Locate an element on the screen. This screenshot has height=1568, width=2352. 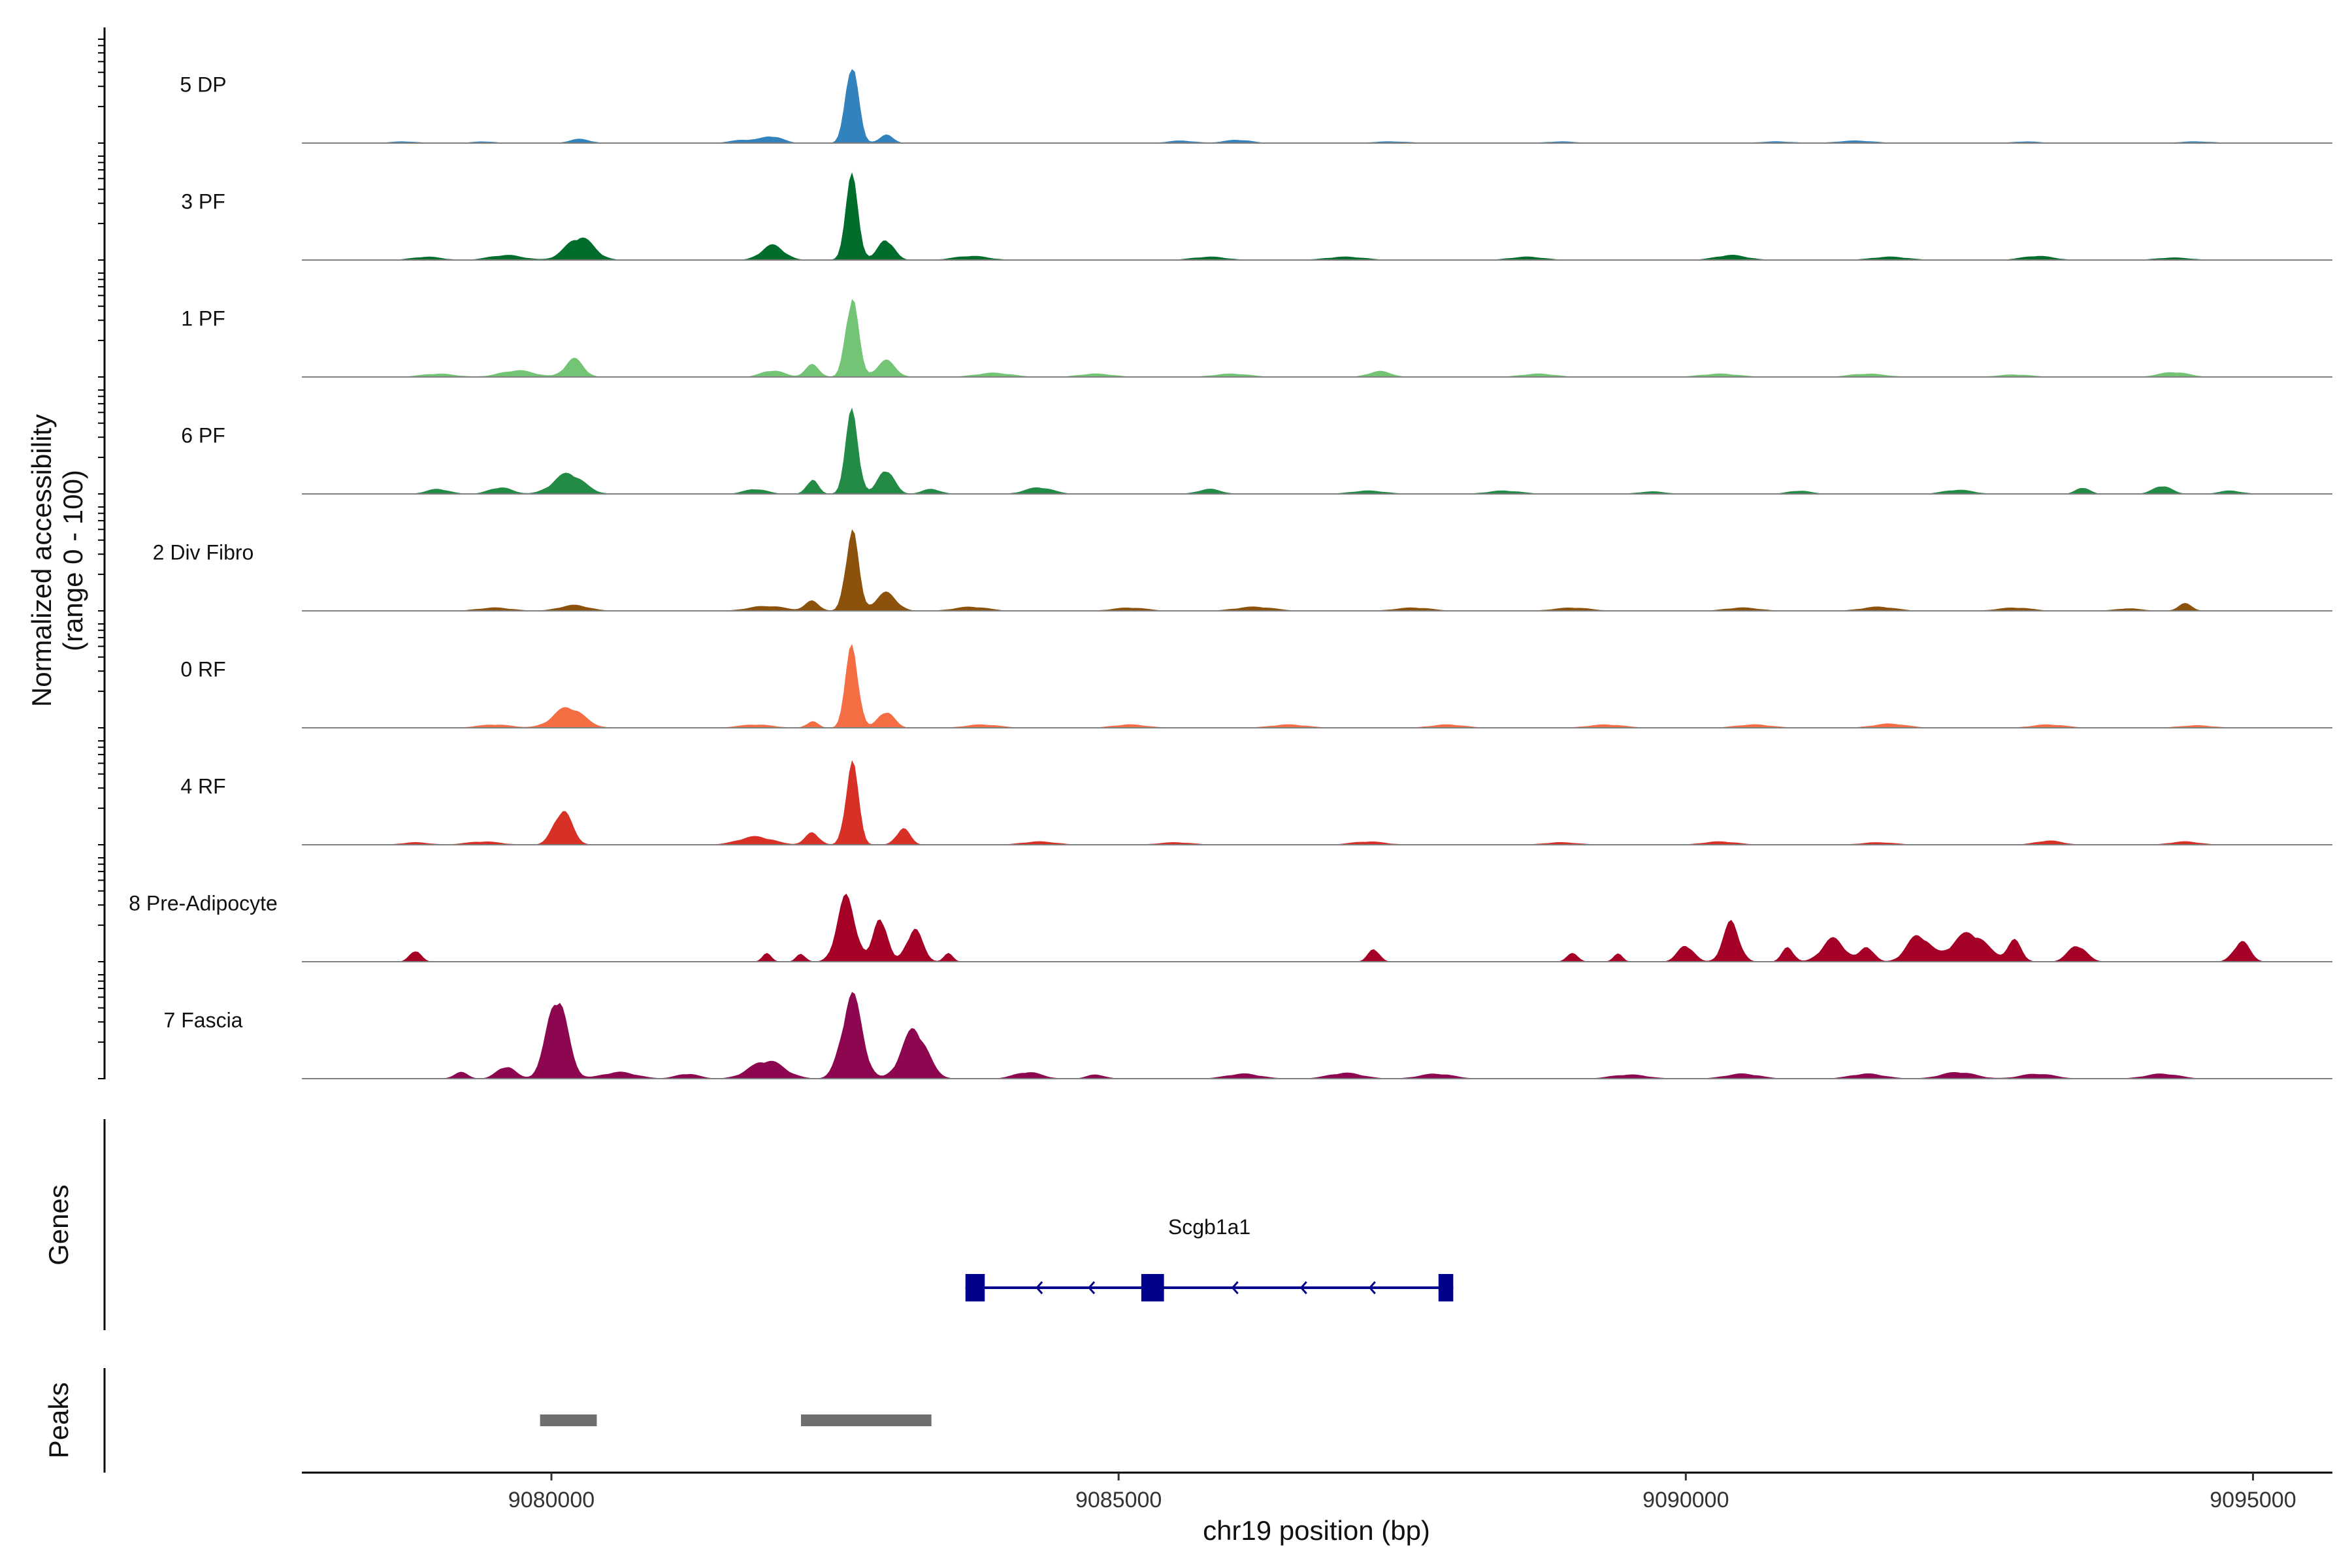
track-4: 6 PF is located at coordinates (1256, 451).